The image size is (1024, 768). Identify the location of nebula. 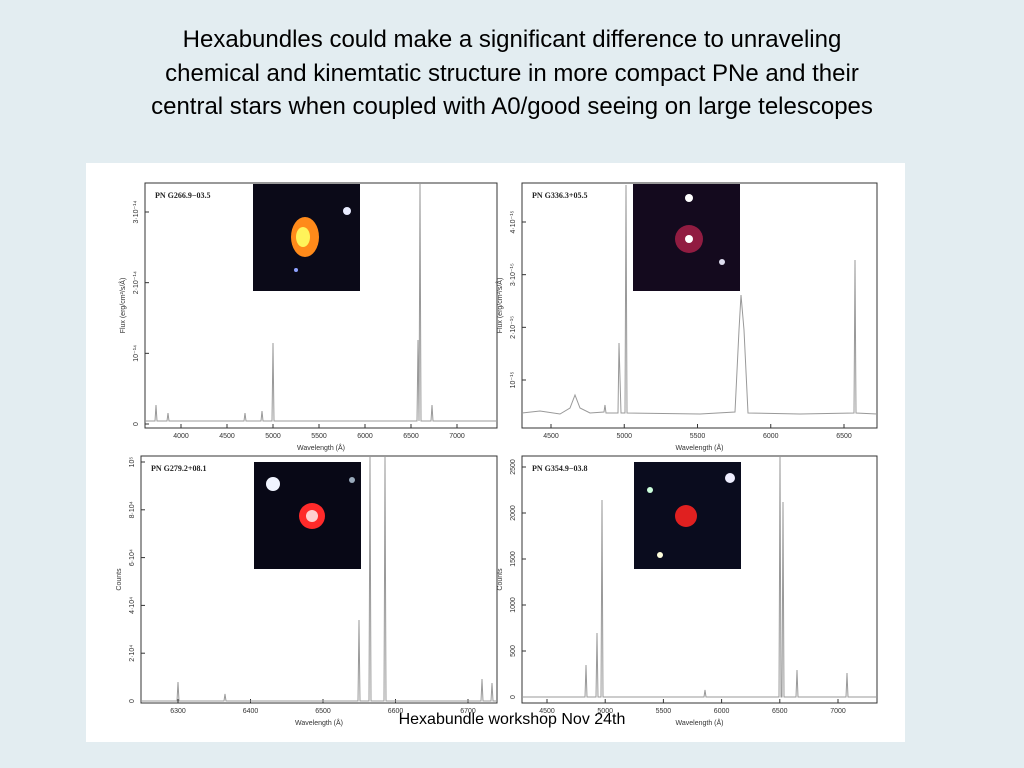
(686, 516).